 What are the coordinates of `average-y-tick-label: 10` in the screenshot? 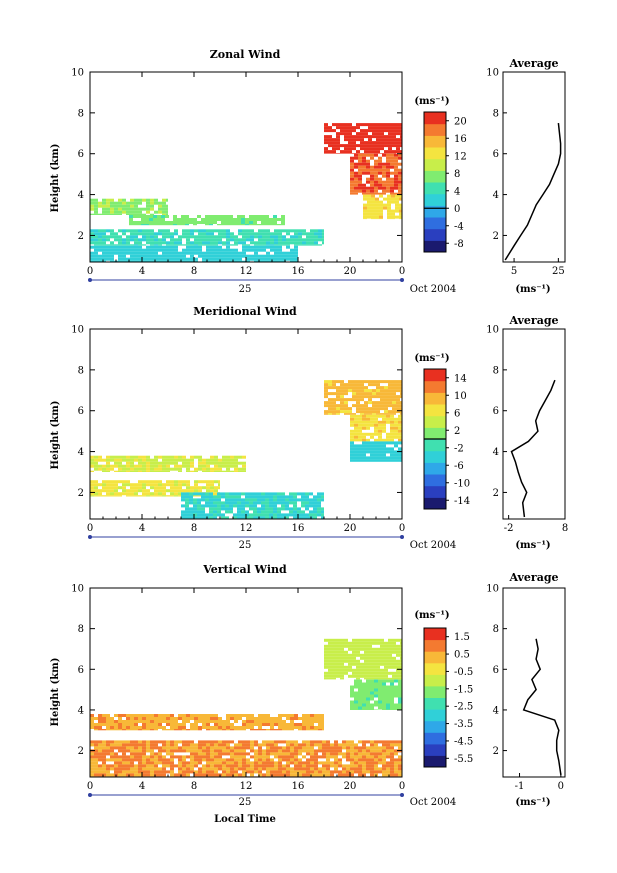 It's located at (492, 330).